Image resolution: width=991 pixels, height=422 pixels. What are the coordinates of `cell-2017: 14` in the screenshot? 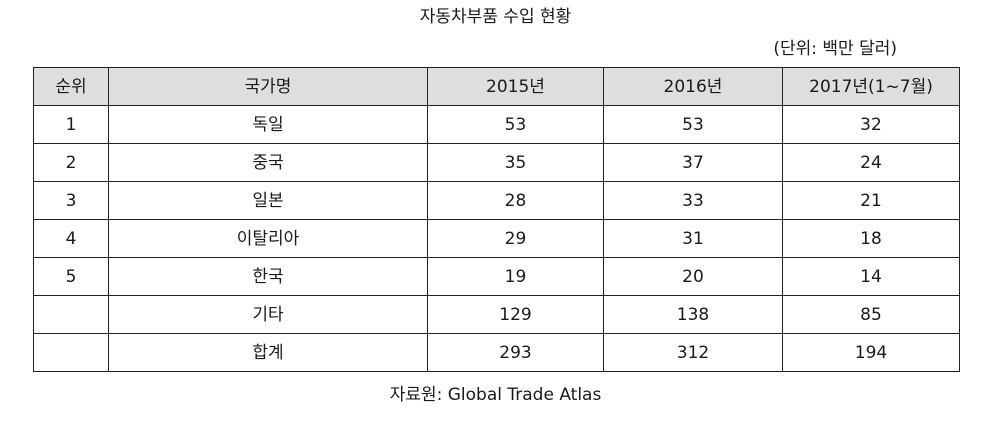 It's located at (871, 276).